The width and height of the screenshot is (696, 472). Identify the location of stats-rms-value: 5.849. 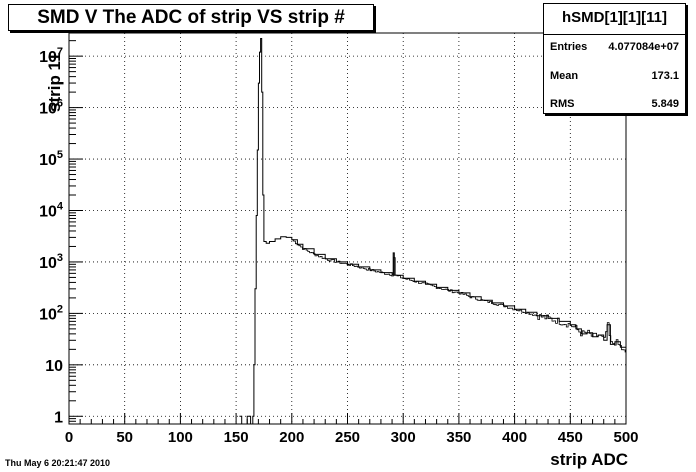
(665, 104).